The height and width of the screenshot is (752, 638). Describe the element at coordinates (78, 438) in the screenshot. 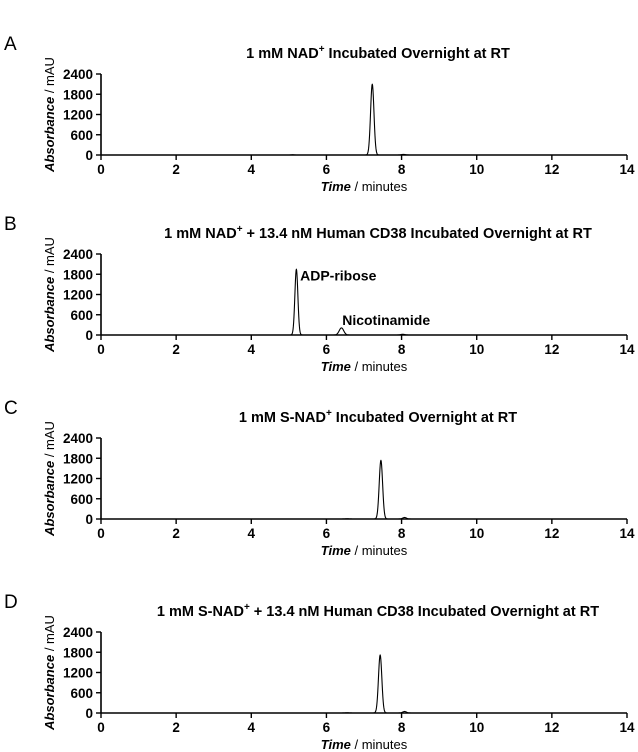

I see `panel-c-y-tick-label: 2400` at that location.